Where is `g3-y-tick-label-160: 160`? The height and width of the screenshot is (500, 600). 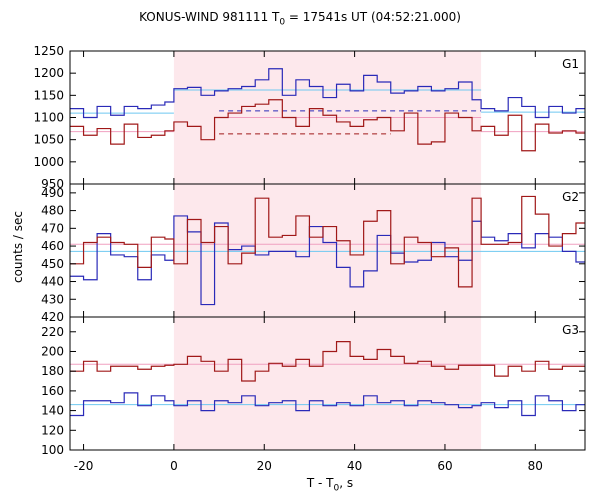
g3-y-tick-label-160: 160 is located at coordinates (52, 391).